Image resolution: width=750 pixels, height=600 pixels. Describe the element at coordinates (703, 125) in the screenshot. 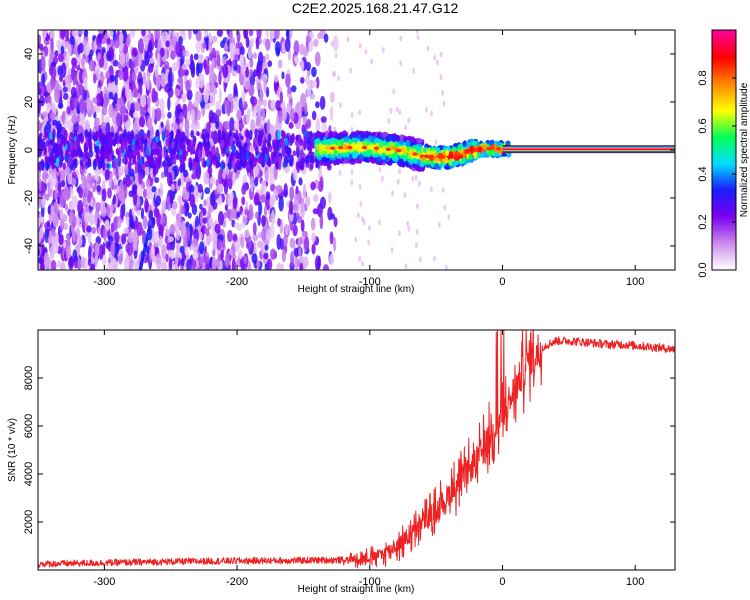

I see `colorbar-tick-label: 0.6` at that location.